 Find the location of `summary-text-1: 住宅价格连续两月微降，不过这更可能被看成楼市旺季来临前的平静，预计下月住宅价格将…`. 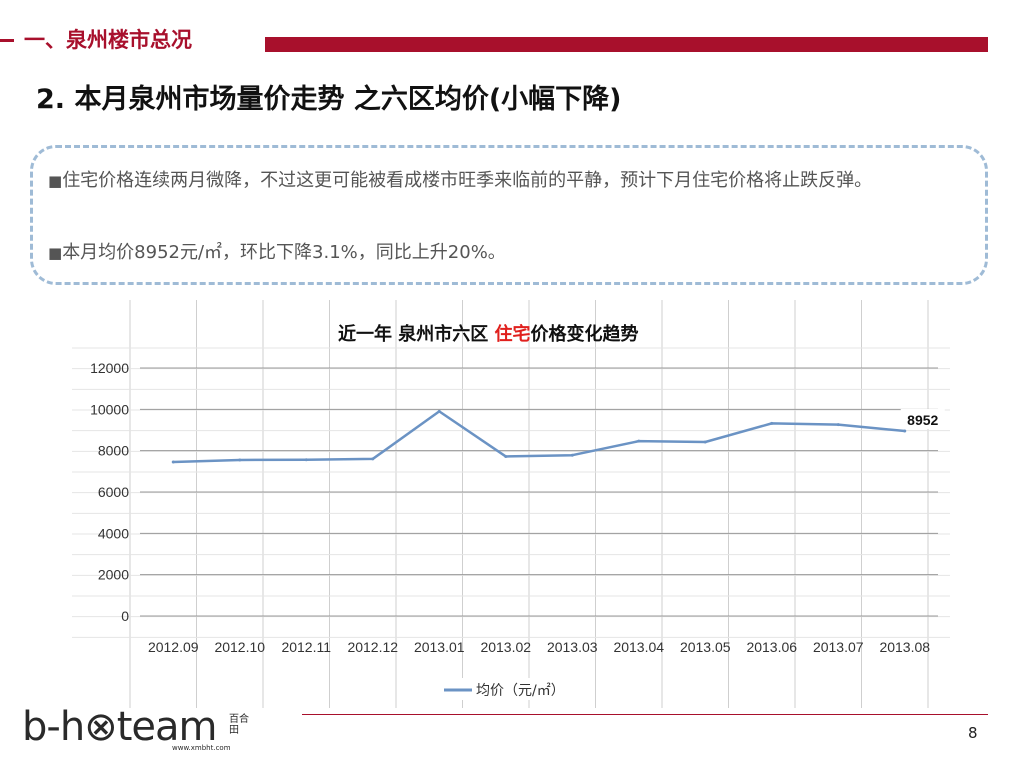

summary-text-1: 住宅价格连续两月微降，不过这更可能被看成楼市旺季来临前的平静，预计下月住宅价格将… is located at coordinates (467, 180).